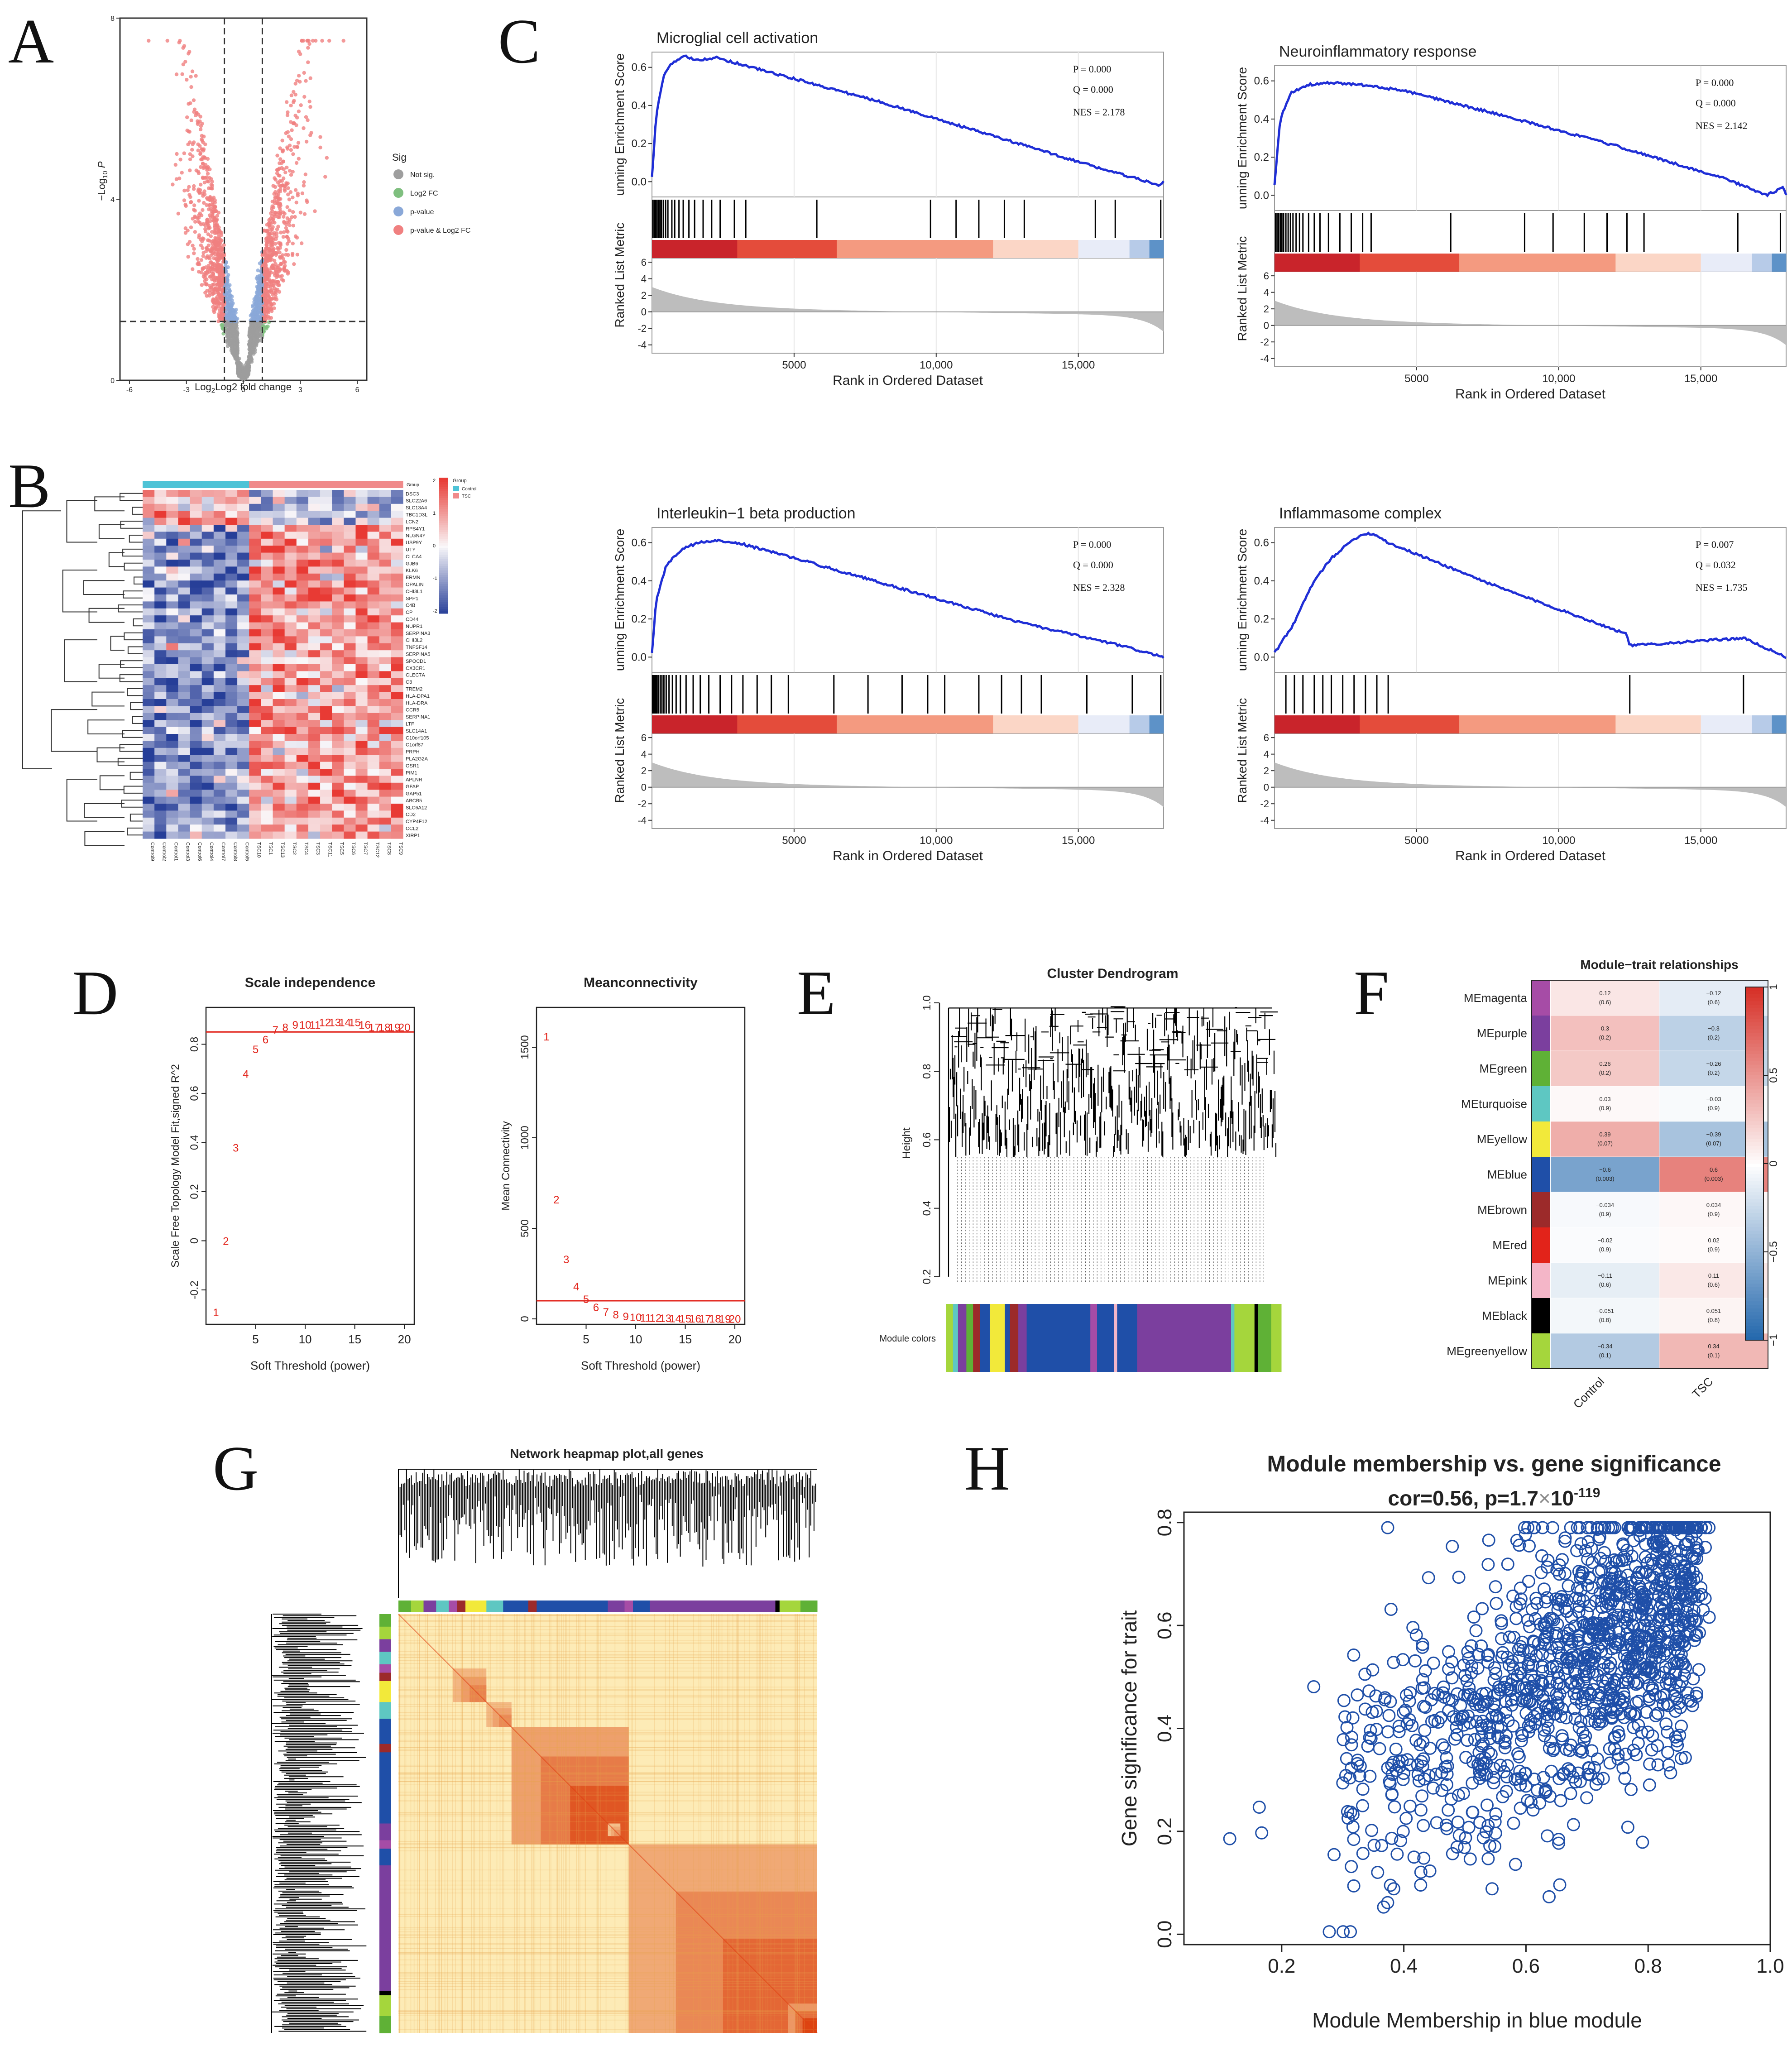 The image size is (1792, 2051). What do you see at coordinates (416, 731) in the screenshot?
I see `heatmap-gene-label: SLC14A1` at bounding box center [416, 731].